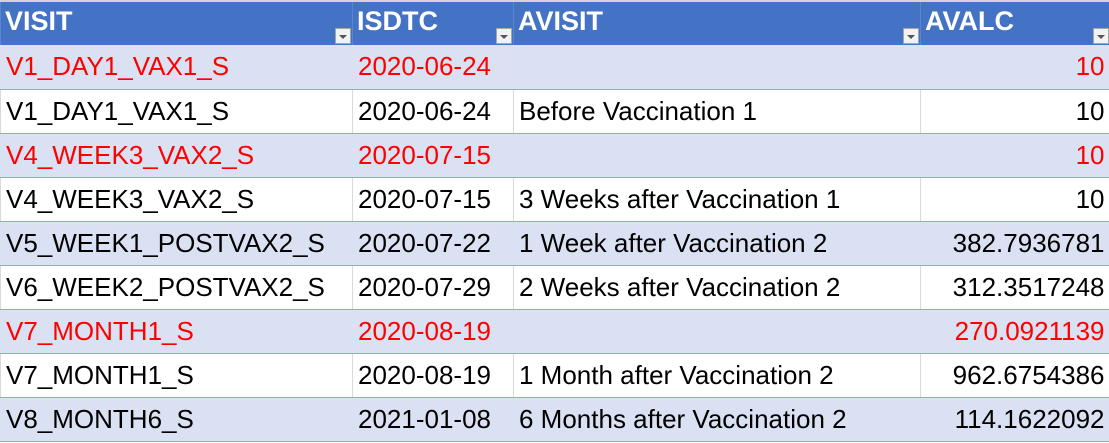 The image size is (1109, 443). Describe the element at coordinates (433, 23) in the screenshot. I see `header-isdtc: ISDTC` at that location.